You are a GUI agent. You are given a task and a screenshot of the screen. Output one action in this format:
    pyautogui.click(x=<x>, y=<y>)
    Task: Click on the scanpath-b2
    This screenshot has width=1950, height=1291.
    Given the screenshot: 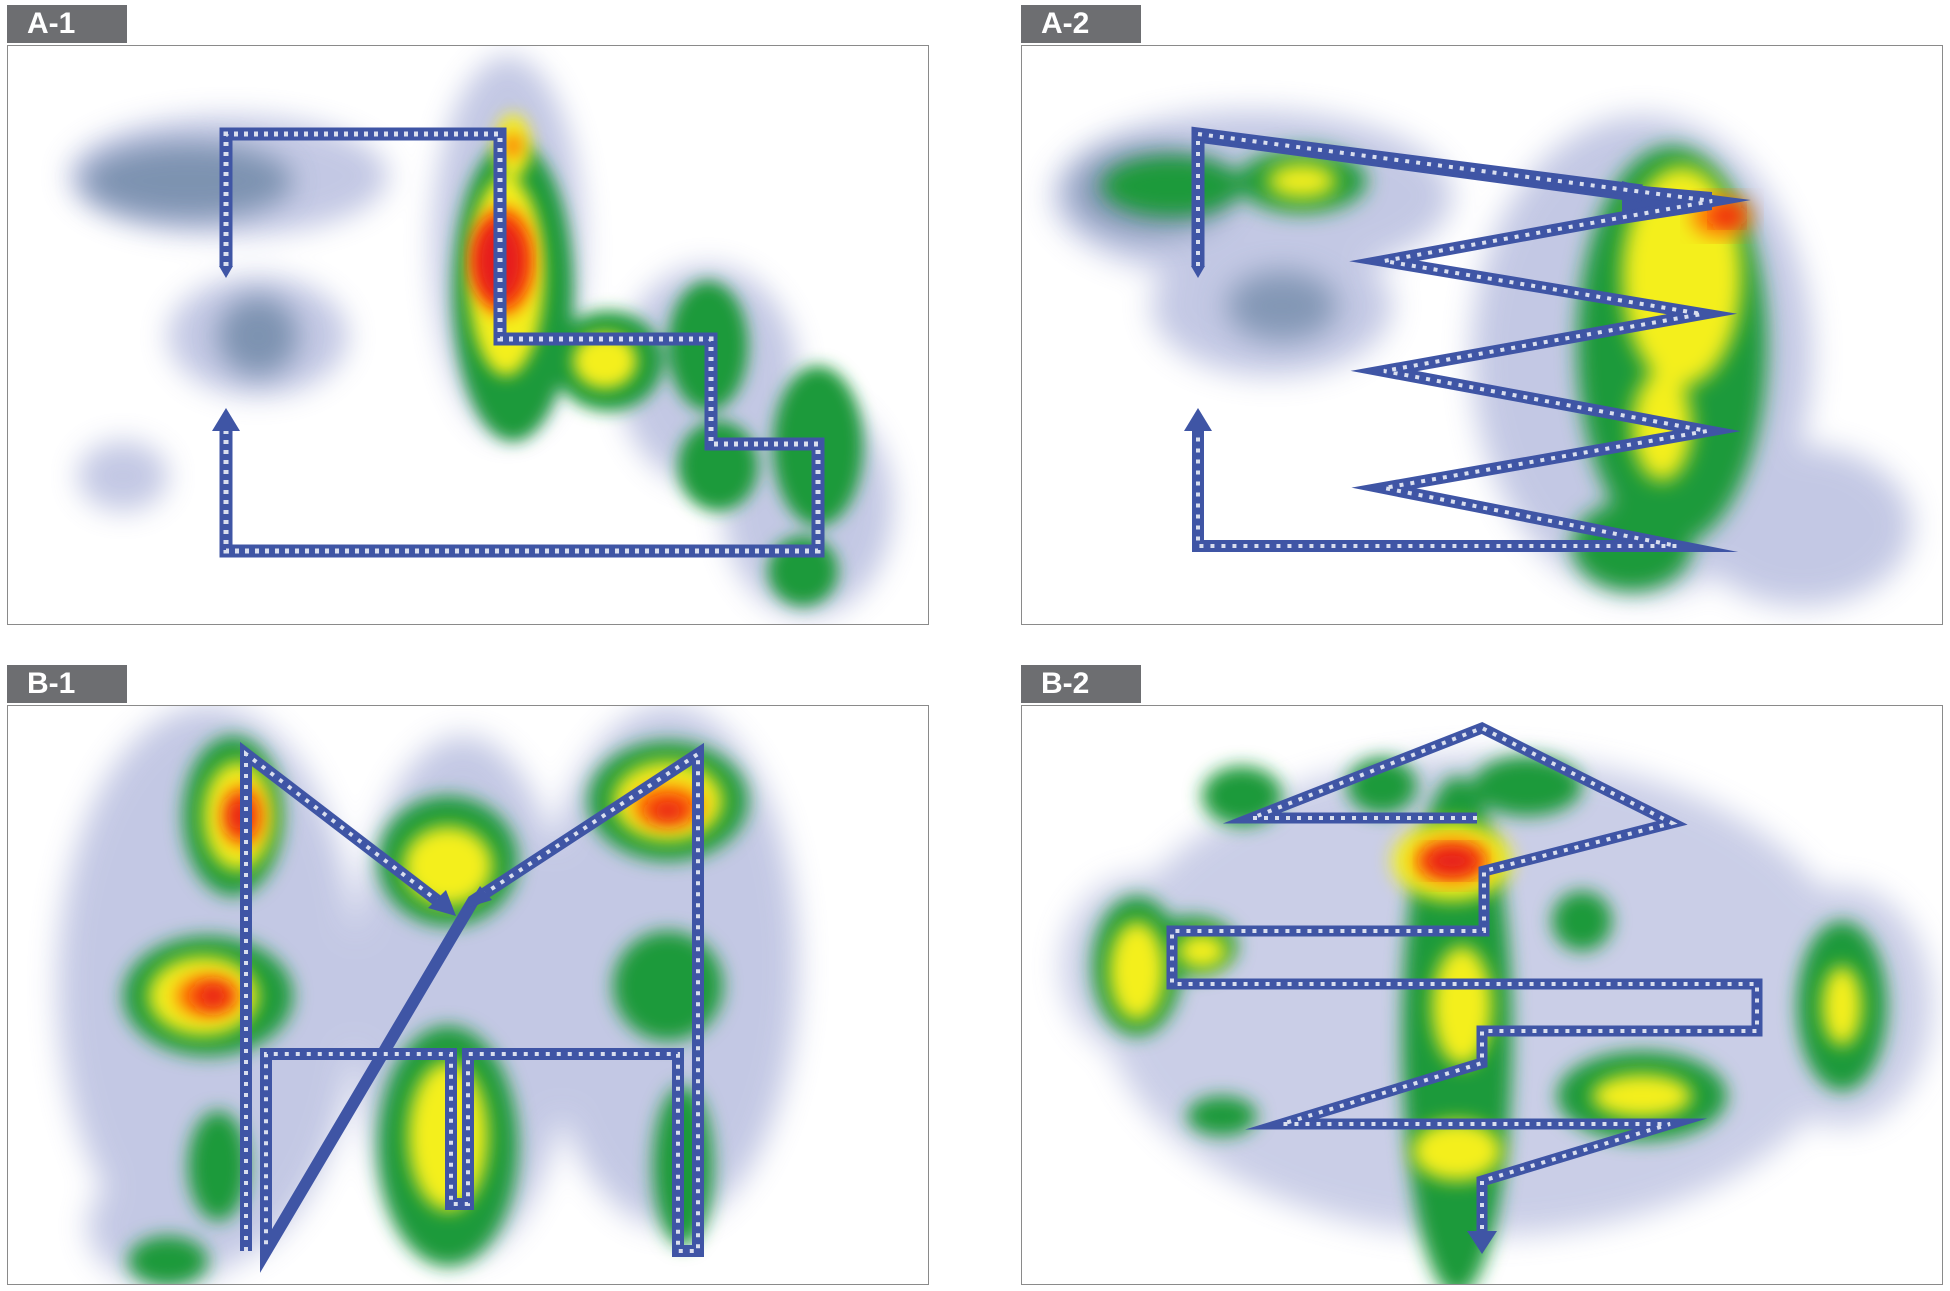 What is the action you would take?
    pyautogui.click(x=1464, y=987)
    